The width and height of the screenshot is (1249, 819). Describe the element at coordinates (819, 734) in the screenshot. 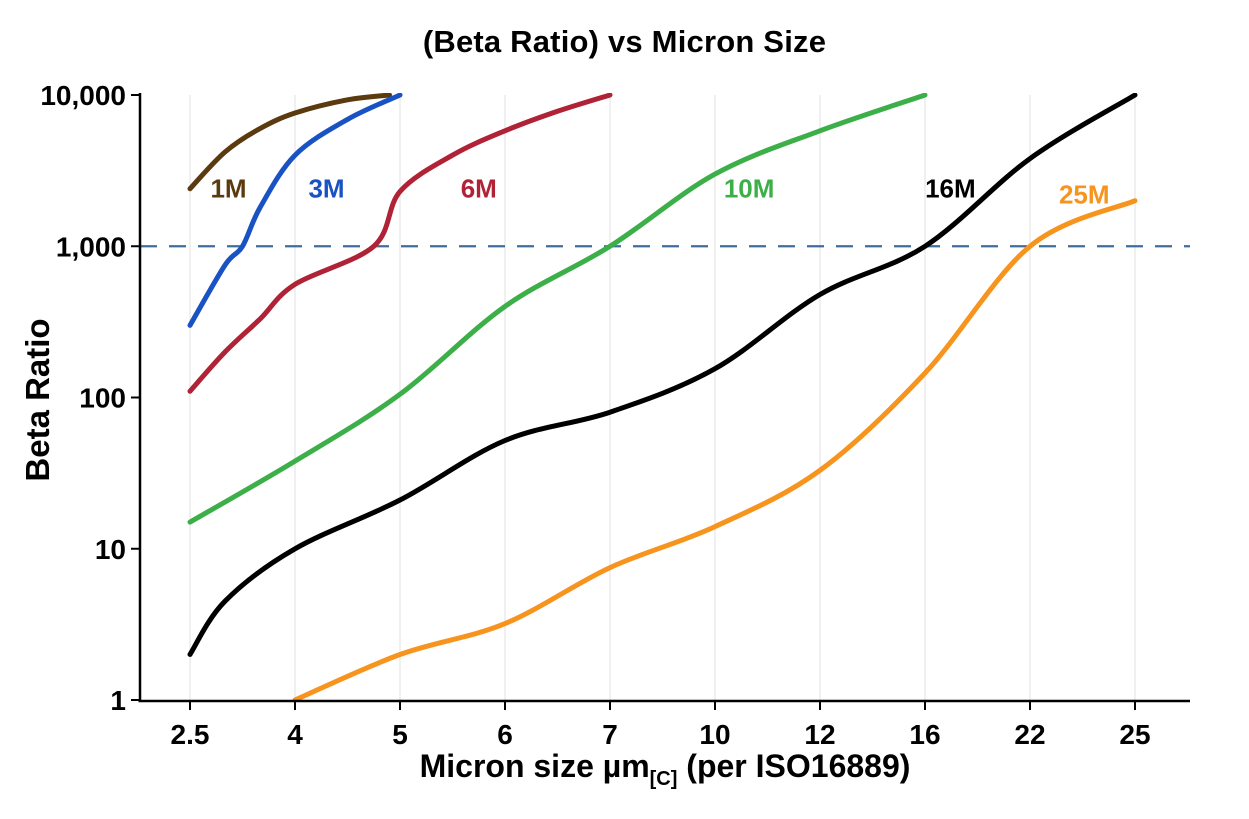

I see `x-tick-label: 12` at that location.